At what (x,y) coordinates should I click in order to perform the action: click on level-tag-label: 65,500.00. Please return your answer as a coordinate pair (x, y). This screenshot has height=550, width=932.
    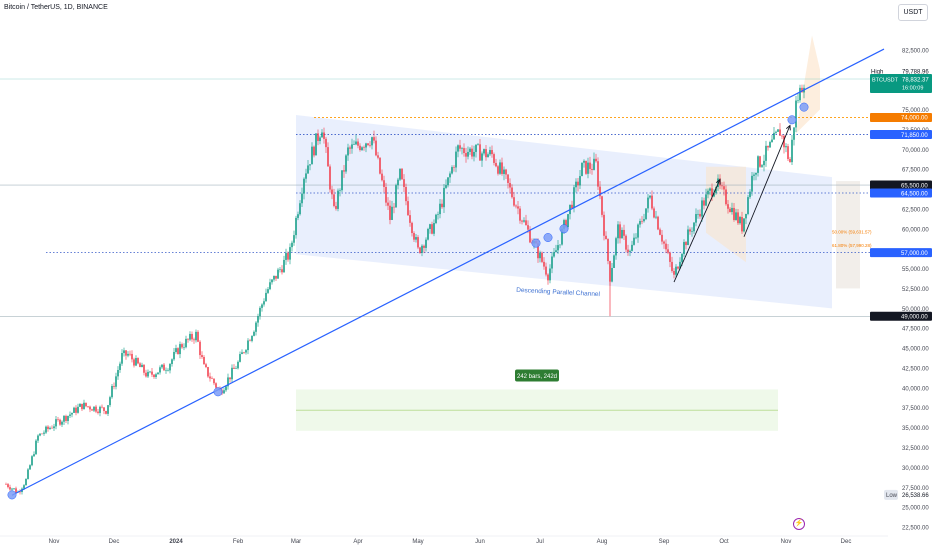
    Looking at the image, I should click on (914, 186).